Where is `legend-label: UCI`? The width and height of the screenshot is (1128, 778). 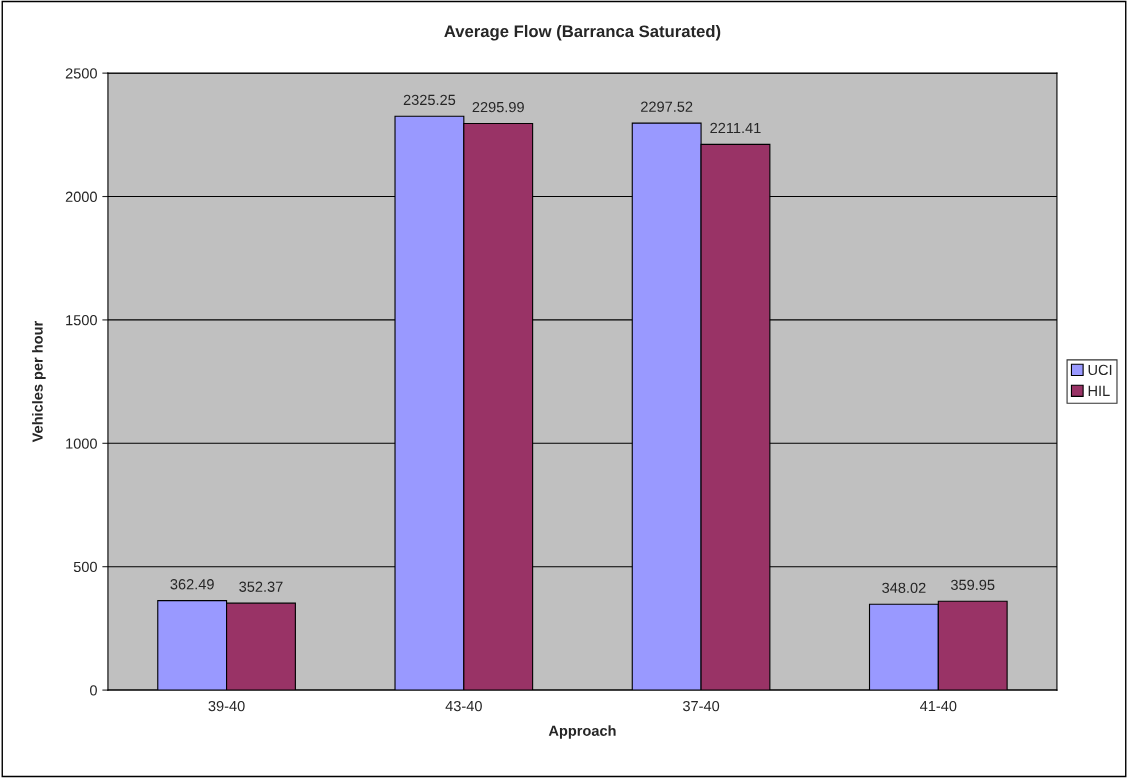
legend-label: UCI is located at coordinates (1100, 370).